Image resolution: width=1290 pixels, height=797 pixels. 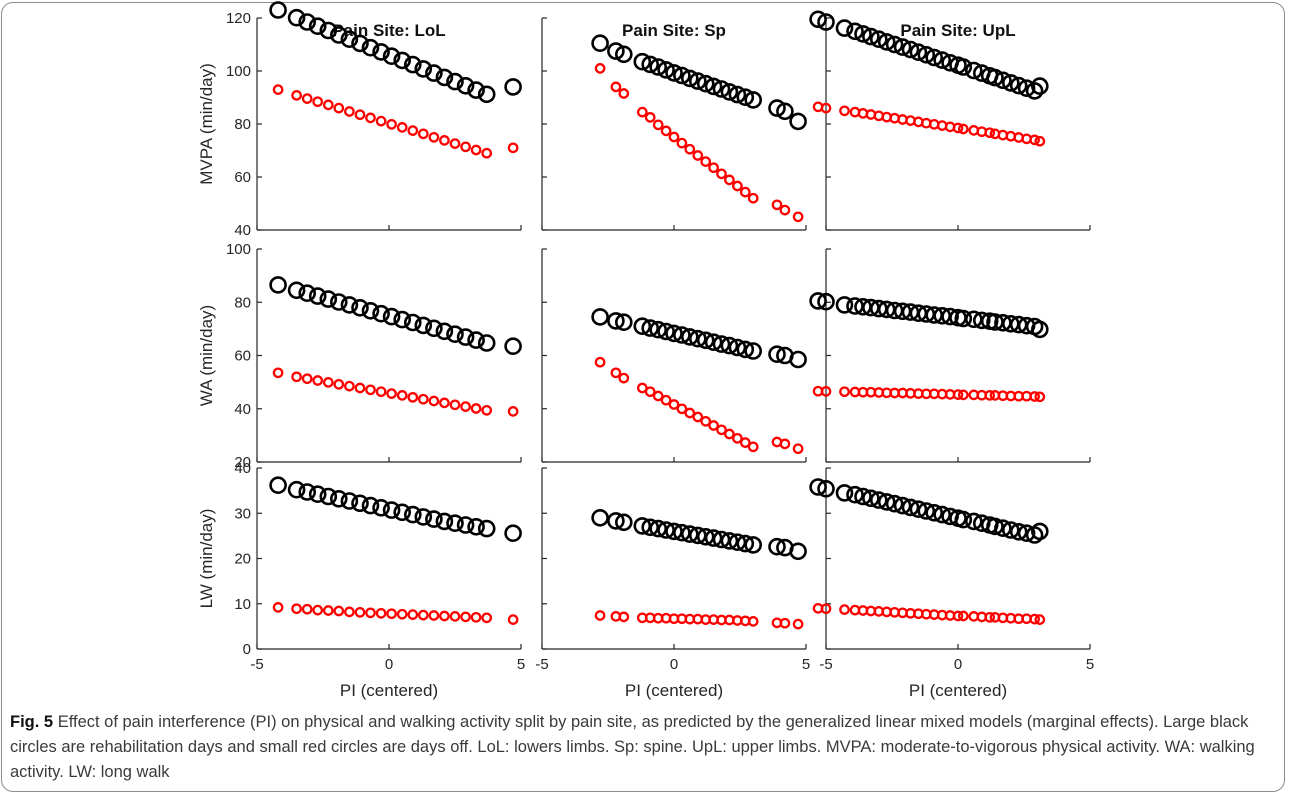 What do you see at coordinates (256, 664) in the screenshot?
I see `x-tick-label: -5` at bounding box center [256, 664].